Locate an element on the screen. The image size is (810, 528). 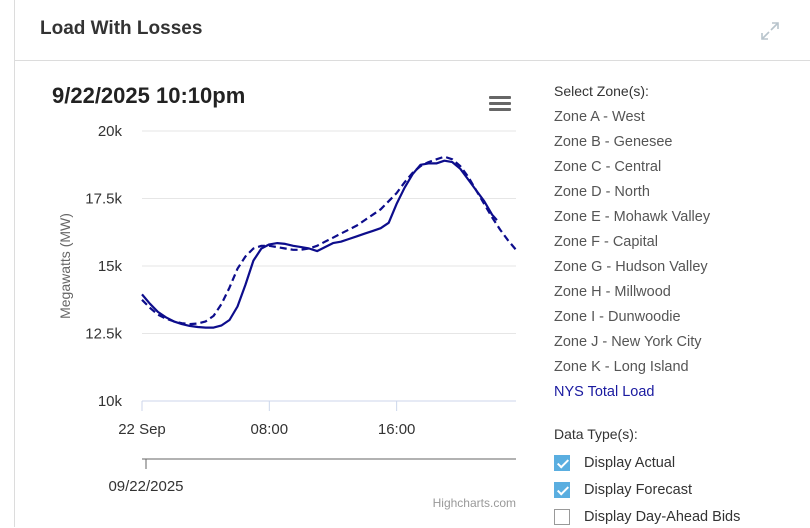
navigator: 09/22/2025 is located at coordinates (312, 476).